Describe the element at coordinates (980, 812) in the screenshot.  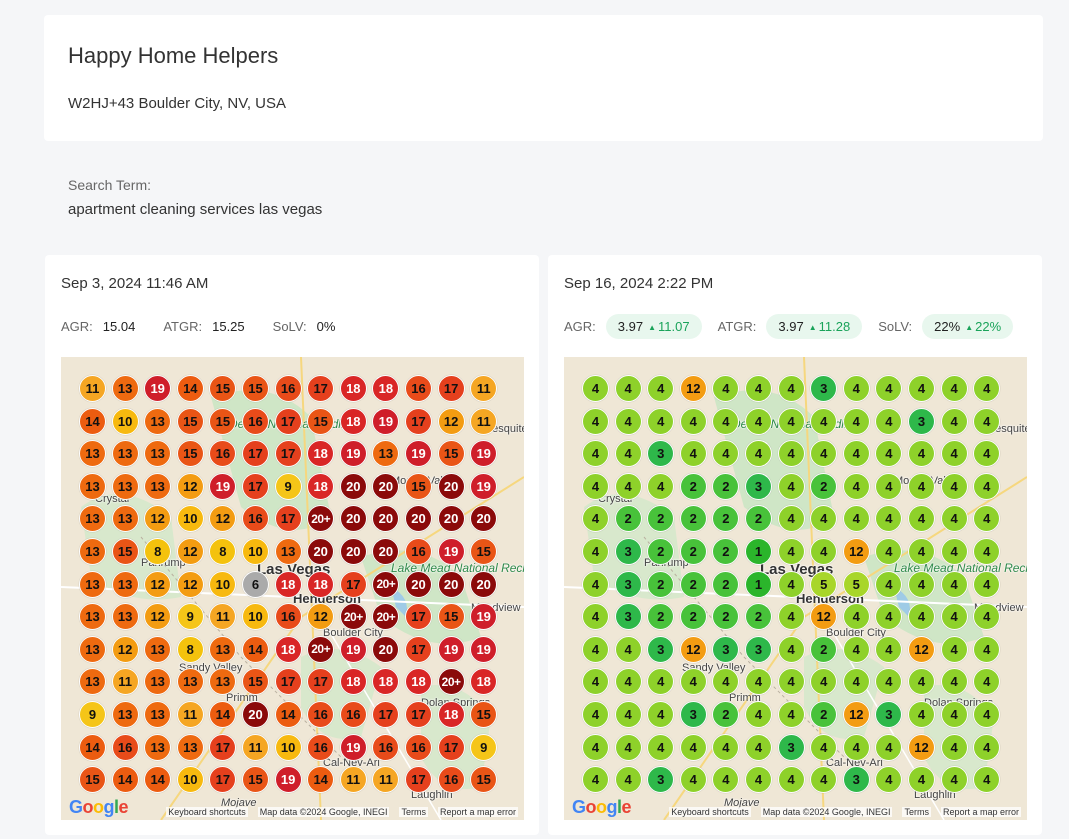
I see `report-map-error-link: Report a map error` at that location.